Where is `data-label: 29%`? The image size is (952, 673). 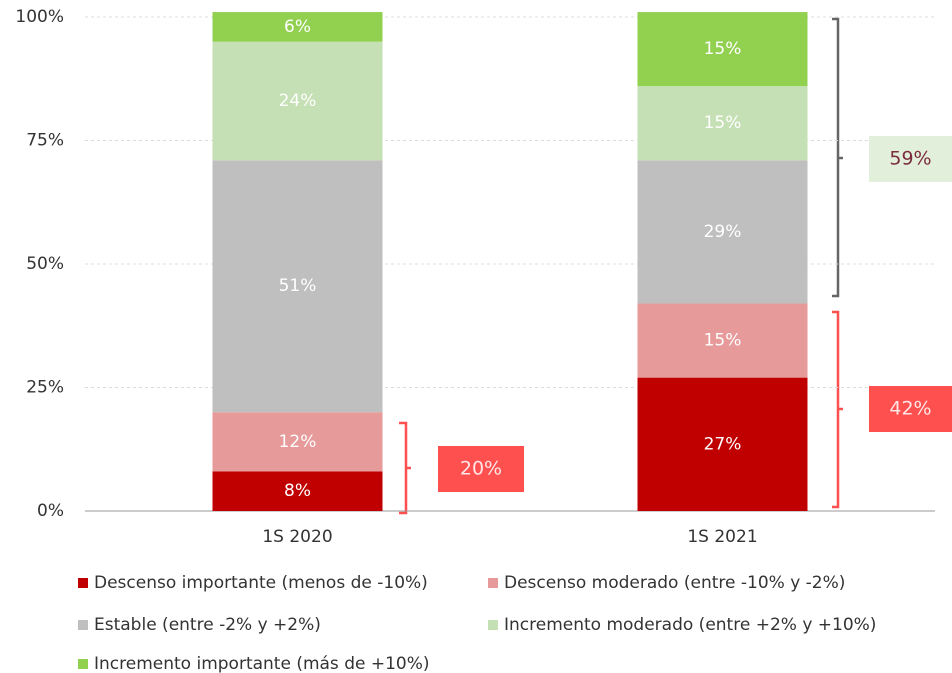 data-label: 29% is located at coordinates (723, 232).